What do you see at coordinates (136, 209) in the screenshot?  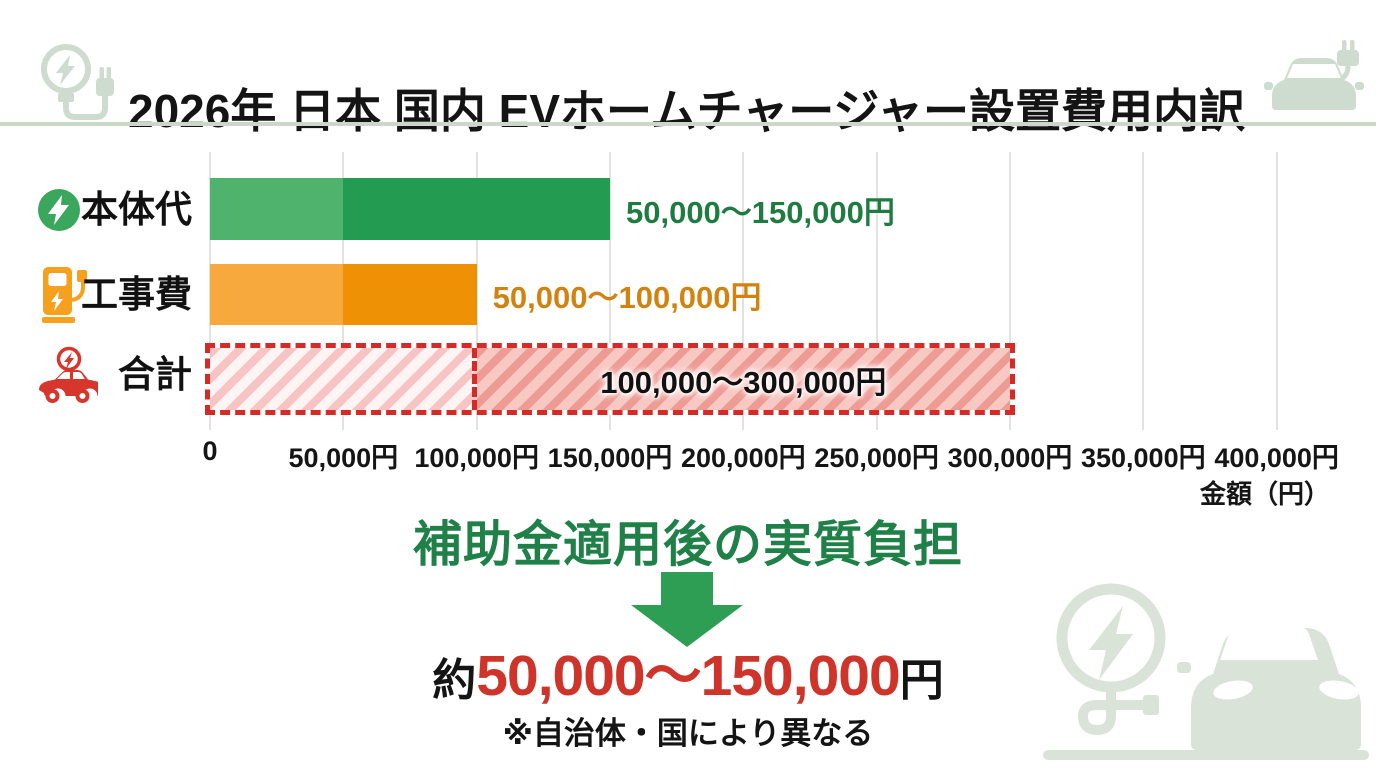 I see `category-label-honntaidai: 本体代` at bounding box center [136, 209].